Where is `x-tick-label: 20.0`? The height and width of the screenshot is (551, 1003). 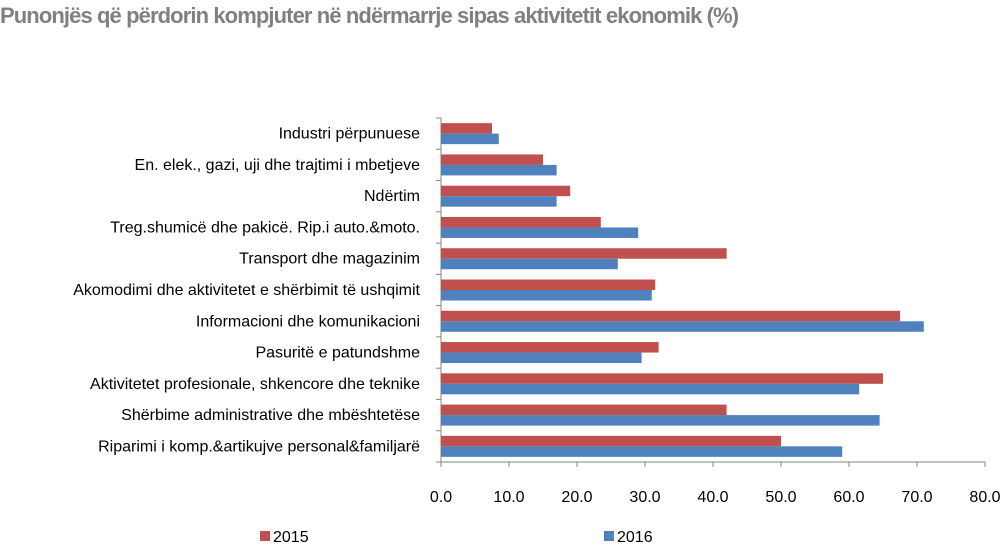
x-tick-label: 20.0 is located at coordinates (576, 497).